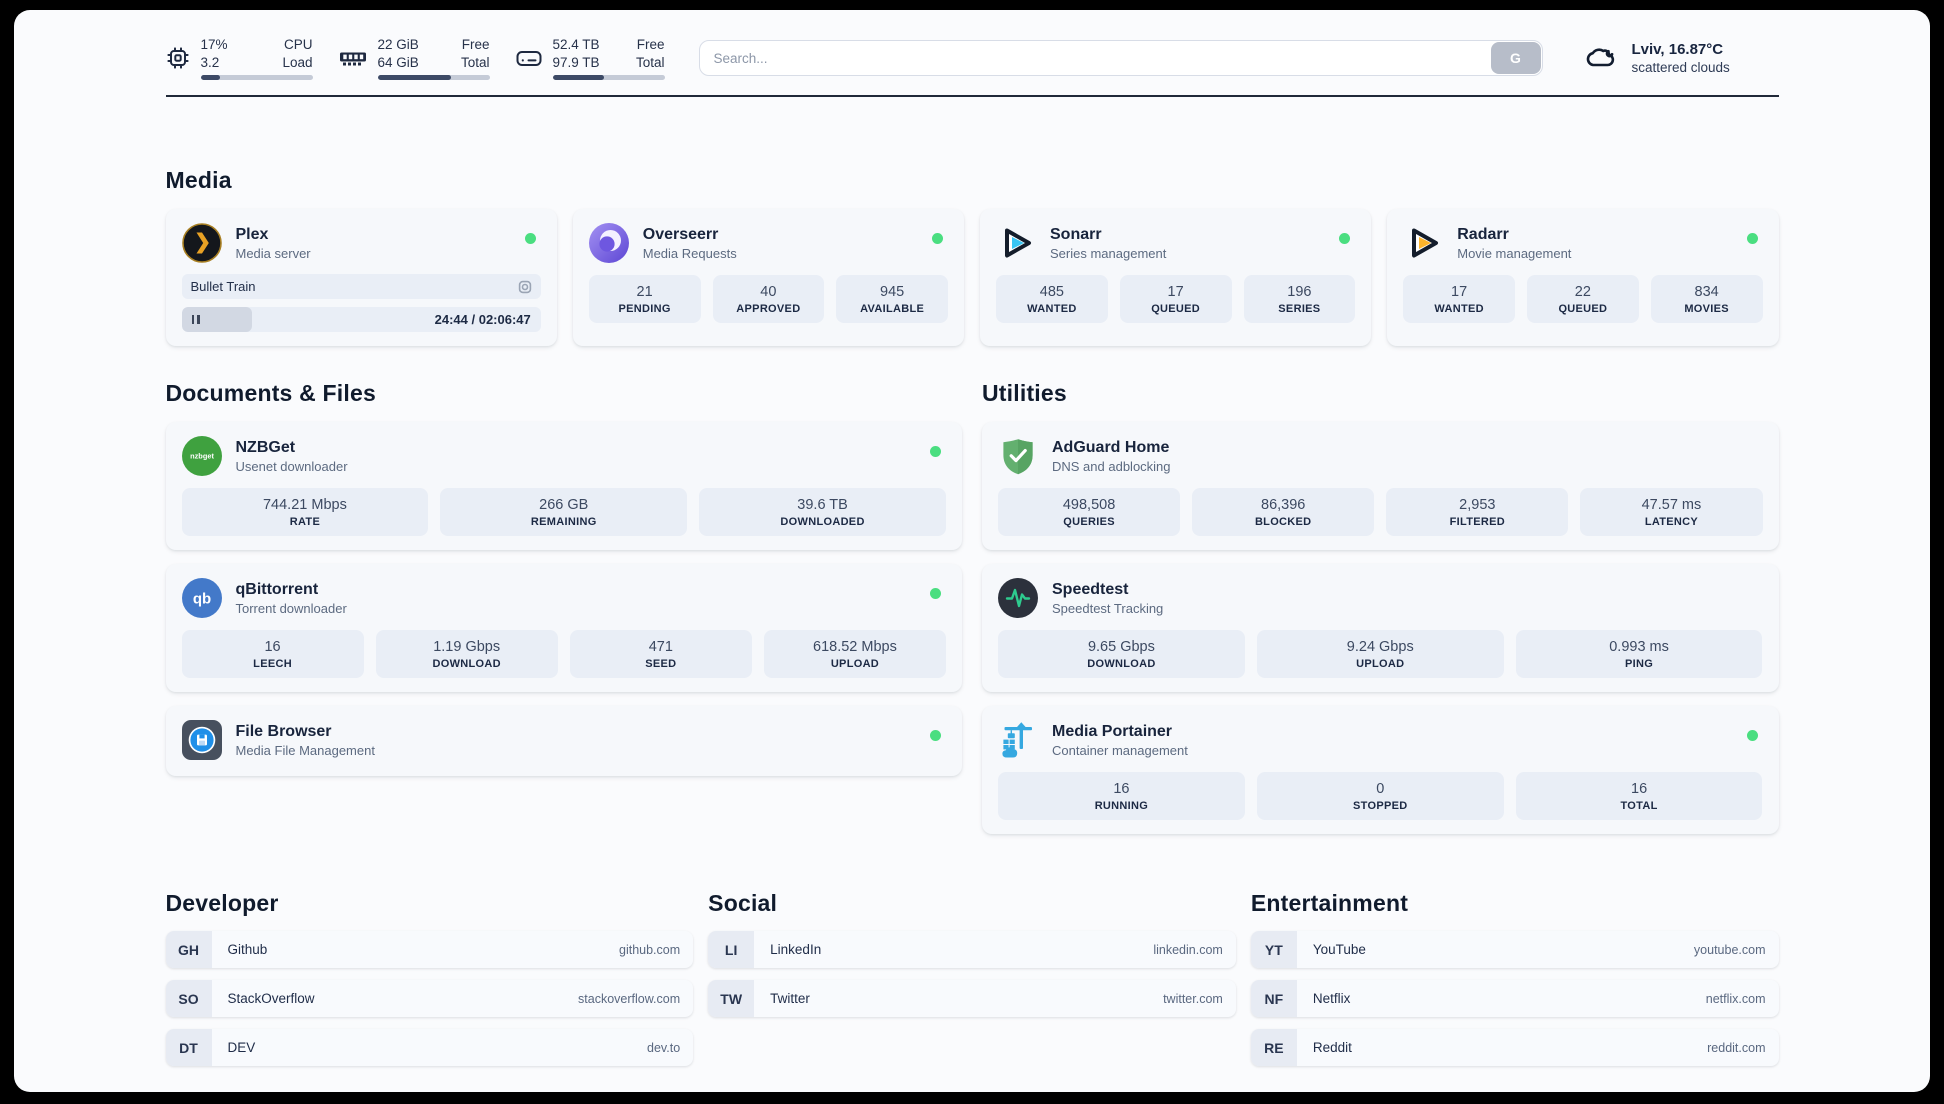 The height and width of the screenshot is (1104, 1944). I want to click on service-title: Plex, so click(252, 234).